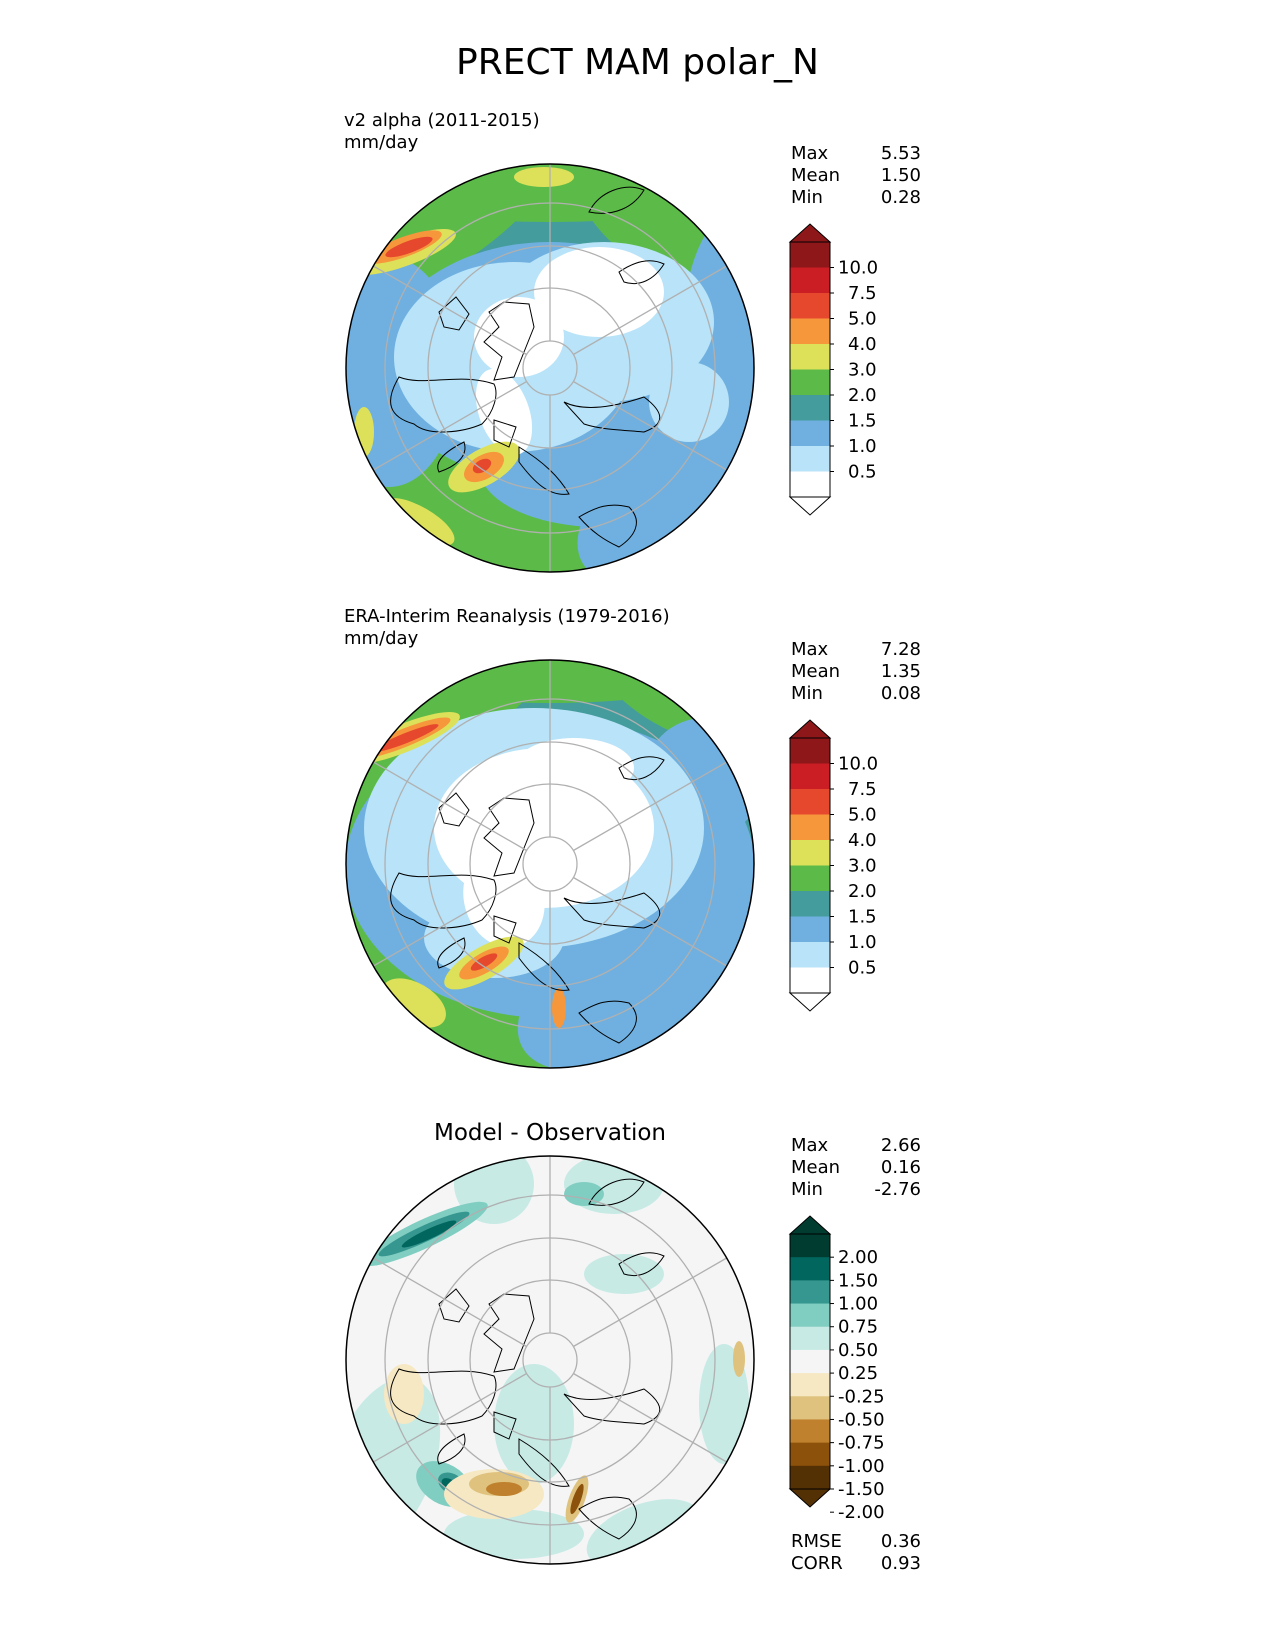 The width and height of the screenshot is (1275, 1650). What do you see at coordinates (858, 1280) in the screenshot?
I see `colorbar-tick-label: 1.50` at bounding box center [858, 1280].